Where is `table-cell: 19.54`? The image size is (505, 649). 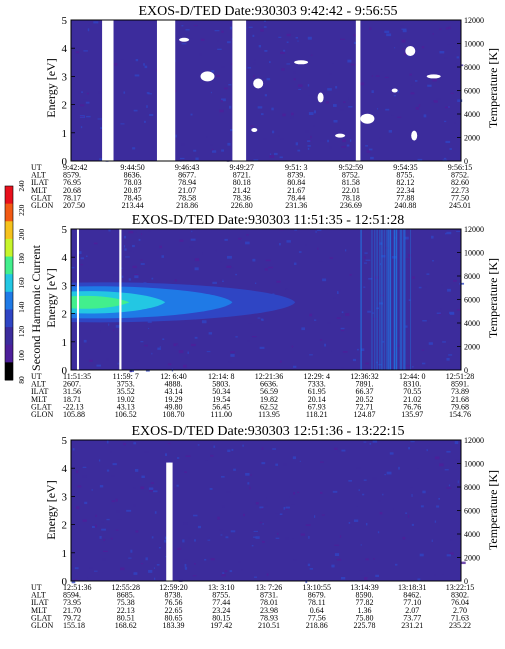
table-cell: 19.54 is located at coordinates (221, 399).